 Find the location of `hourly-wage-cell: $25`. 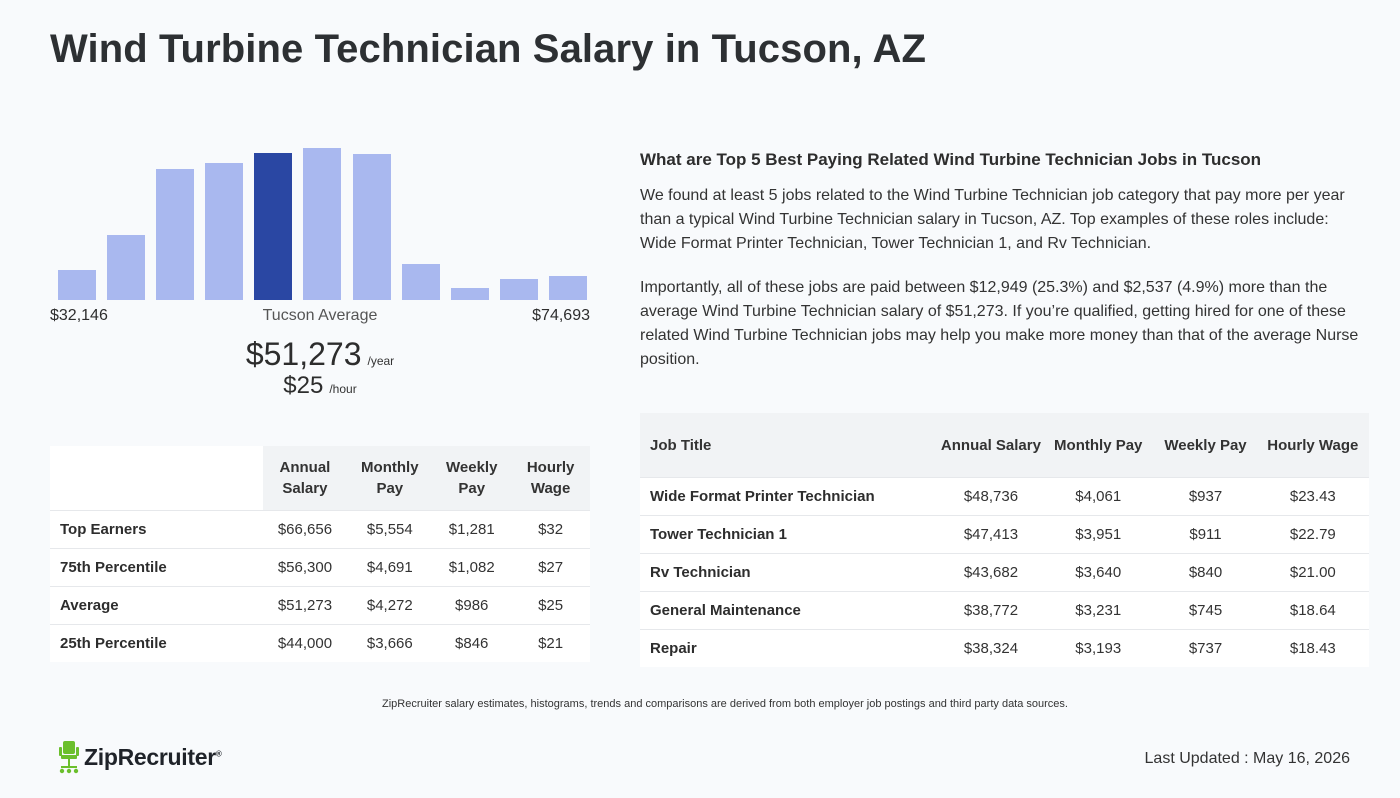

hourly-wage-cell: $25 is located at coordinates (550, 605).